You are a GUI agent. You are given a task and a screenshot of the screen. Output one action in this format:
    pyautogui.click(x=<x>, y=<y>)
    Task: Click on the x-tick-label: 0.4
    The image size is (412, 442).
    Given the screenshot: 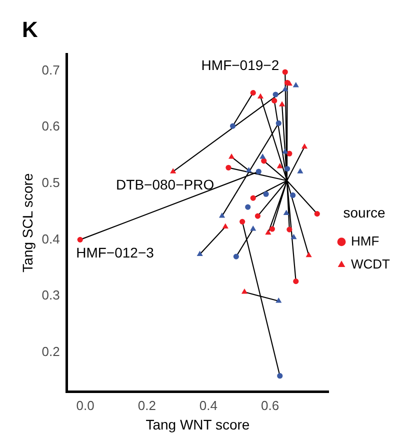 What is the action you would take?
    pyautogui.click(x=208, y=405)
    